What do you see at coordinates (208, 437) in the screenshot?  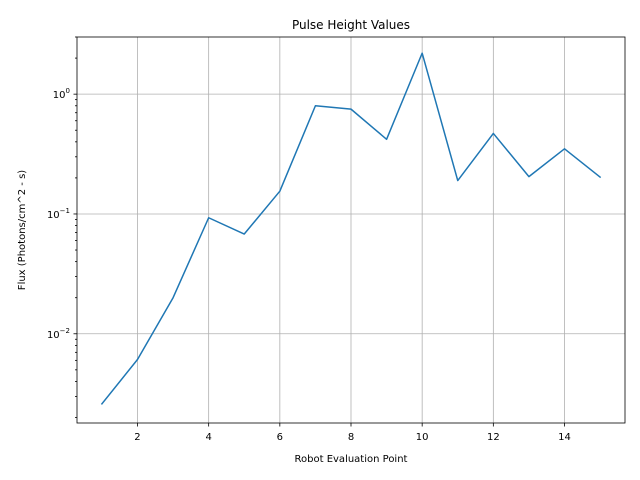 I see `x-tick-label: 4` at bounding box center [208, 437].